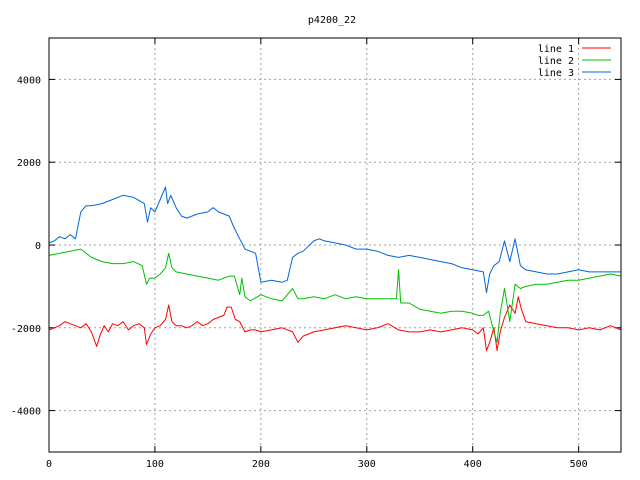 The image size is (640, 480). Describe the element at coordinates (579, 464) in the screenshot. I see `x-tick-label: 500` at that location.